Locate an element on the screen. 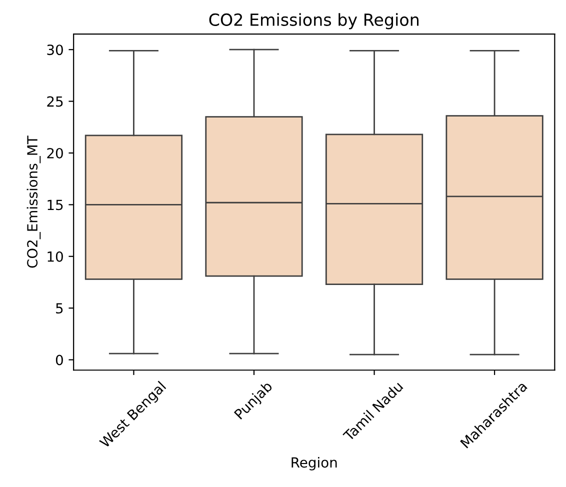 This screenshot has height=487, width=566. y-tick-label: 15 is located at coordinates (55, 205).